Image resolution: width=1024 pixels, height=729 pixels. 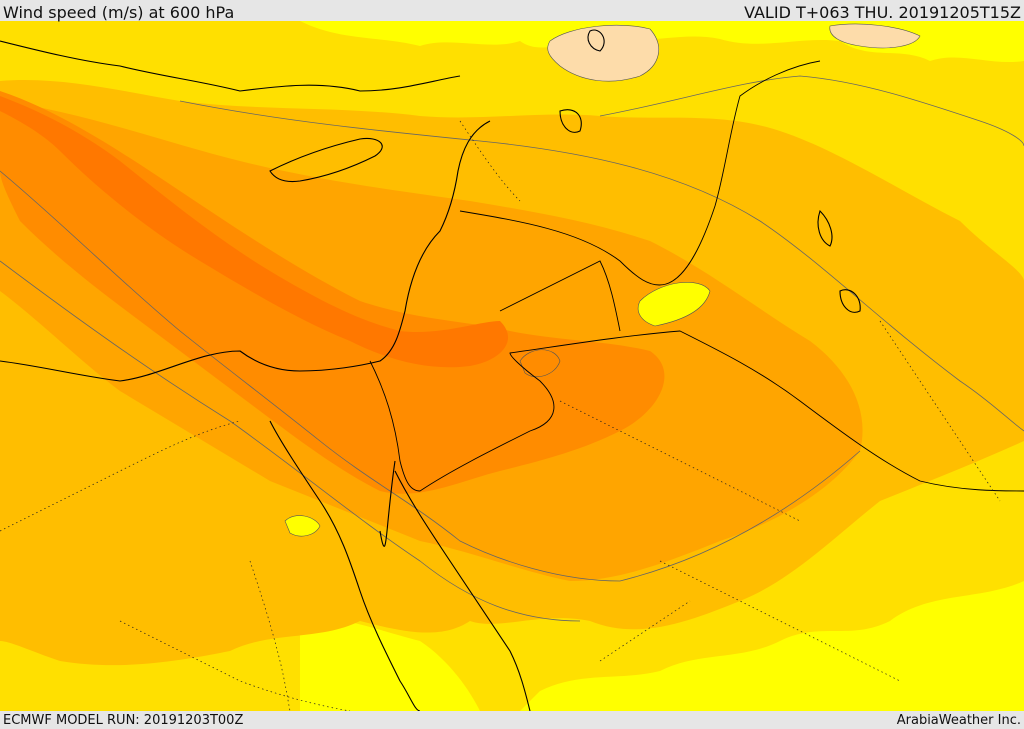 What do you see at coordinates (540, 363) in the screenshot?
I see `orange-patch-jordan` at bounding box center [540, 363].